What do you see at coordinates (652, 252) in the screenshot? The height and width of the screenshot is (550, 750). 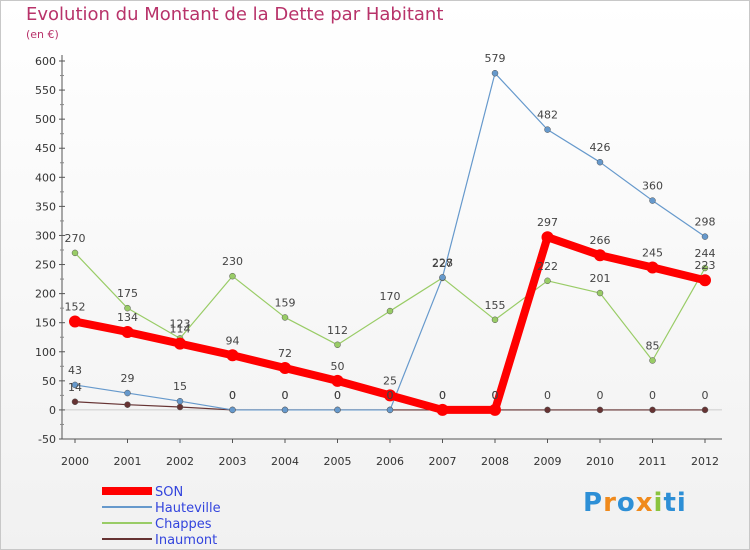 I see `data-label-son: 245` at bounding box center [652, 252].